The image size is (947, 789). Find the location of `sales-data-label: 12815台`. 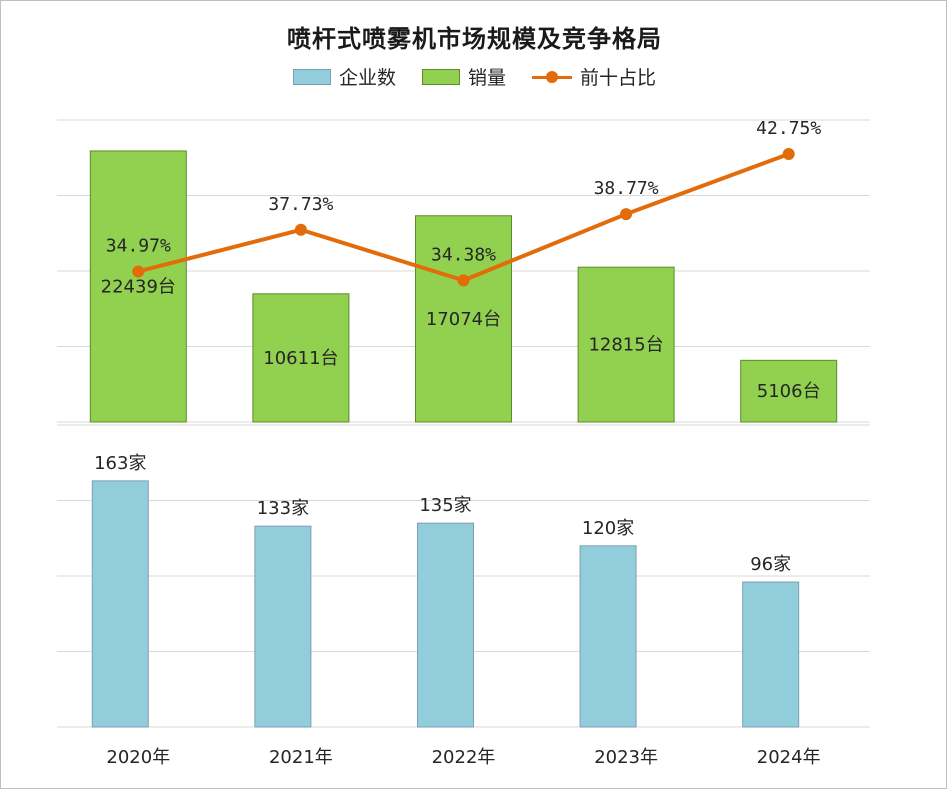

sales-data-label: 12815台 is located at coordinates (625, 345).